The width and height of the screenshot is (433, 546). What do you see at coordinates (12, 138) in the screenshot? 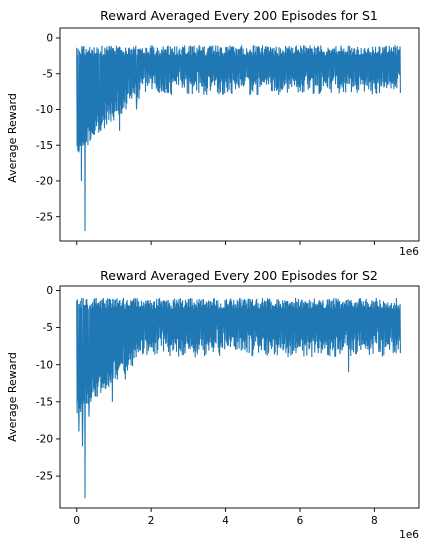
I see `panel-s1-y-axis-label: Average Reward` at bounding box center [12, 138].